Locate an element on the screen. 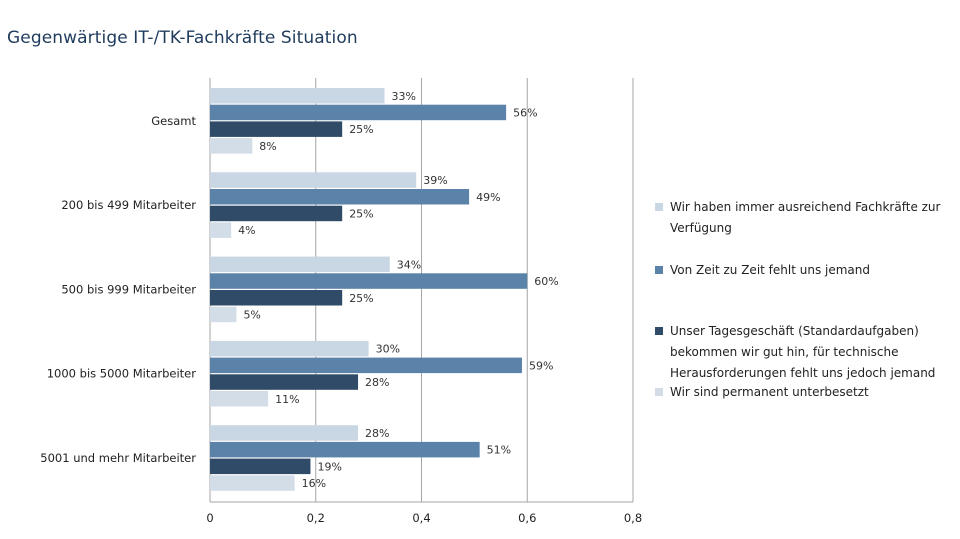 The width and height of the screenshot is (960, 539). data-label: 11% is located at coordinates (287, 399).